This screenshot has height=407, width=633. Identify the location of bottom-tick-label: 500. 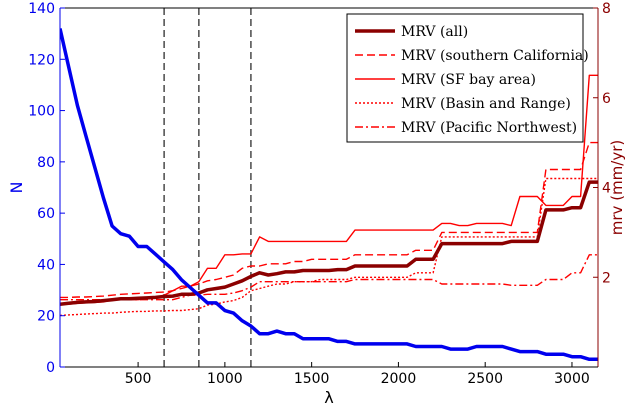
(138, 379).